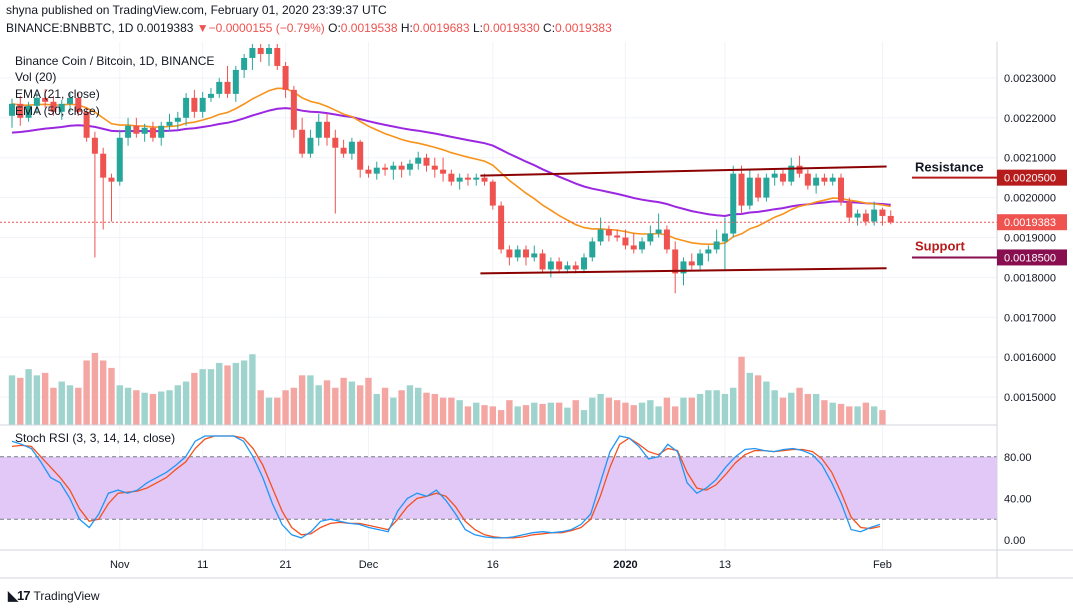 Image resolution: width=1073 pixels, height=615 pixels. Describe the element at coordinates (369, 565) in the screenshot. I see `x-tick-label: Dec` at that location.